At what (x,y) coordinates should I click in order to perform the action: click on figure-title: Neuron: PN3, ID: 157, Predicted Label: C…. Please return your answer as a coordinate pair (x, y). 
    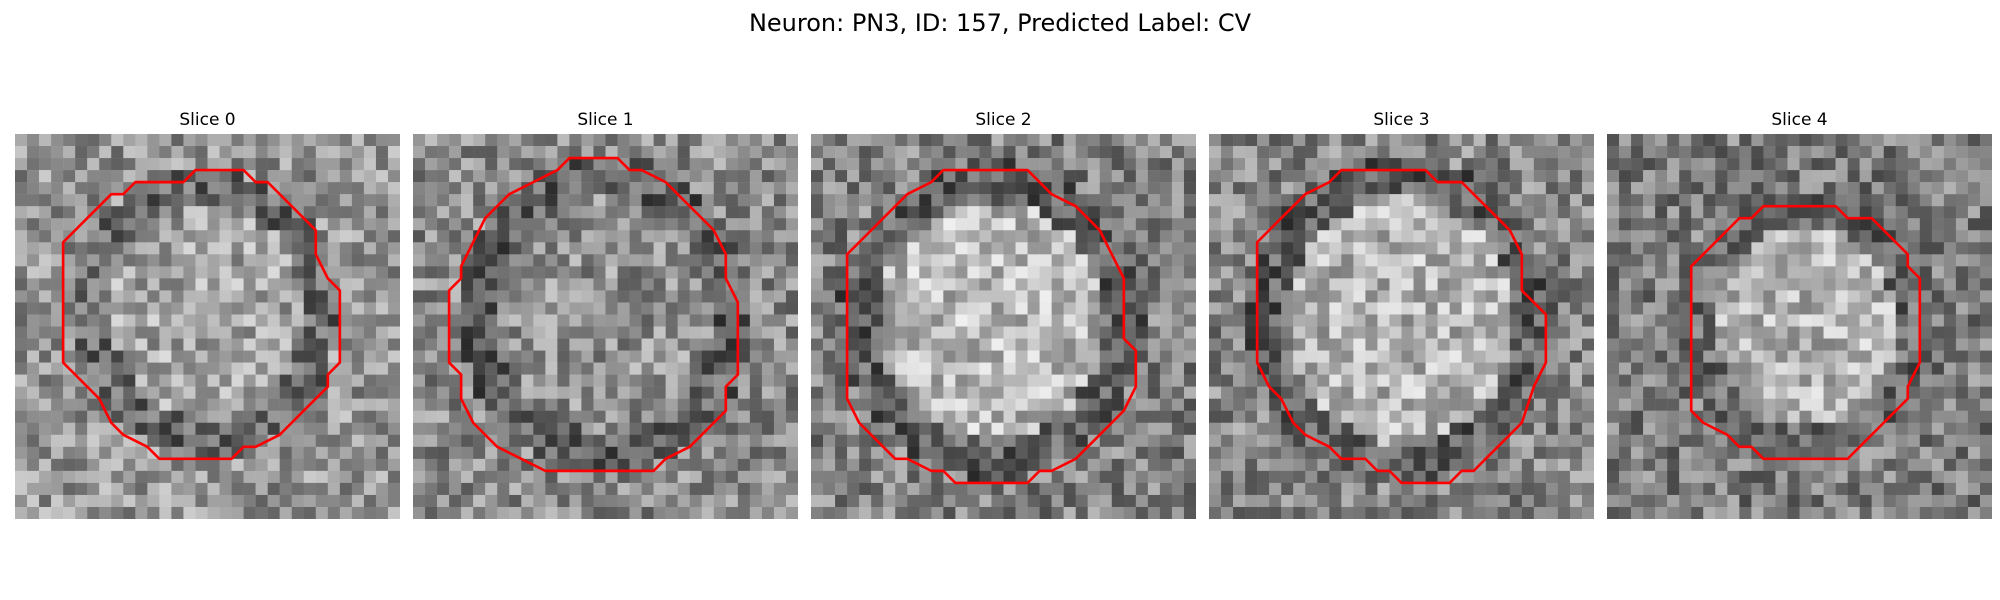
    Looking at the image, I should click on (1000, 23).